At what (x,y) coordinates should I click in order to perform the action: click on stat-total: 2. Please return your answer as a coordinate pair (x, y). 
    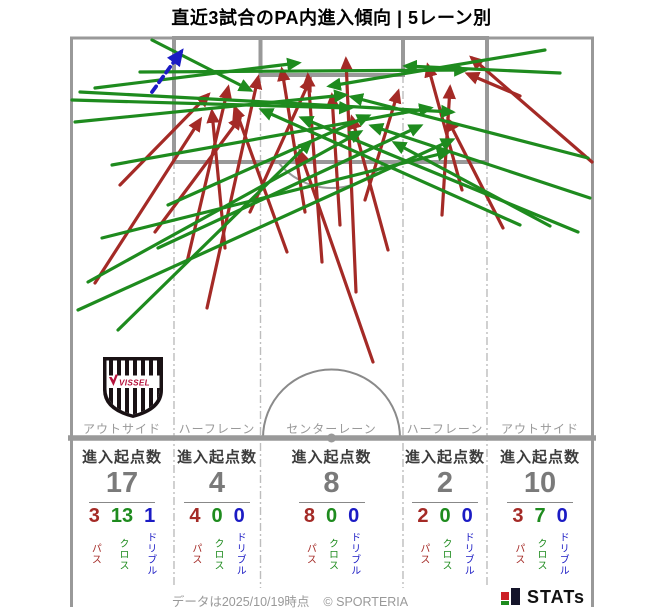
    Looking at the image, I should click on (445, 483).